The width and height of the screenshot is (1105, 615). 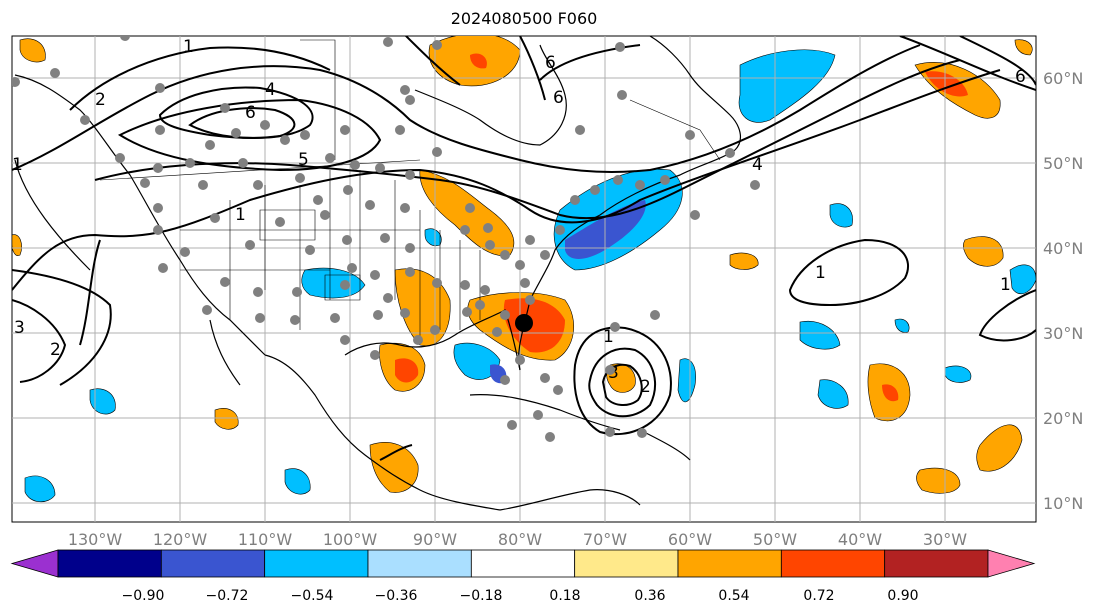 I want to click on colorbar-tick: −0.36, so click(x=396, y=596).